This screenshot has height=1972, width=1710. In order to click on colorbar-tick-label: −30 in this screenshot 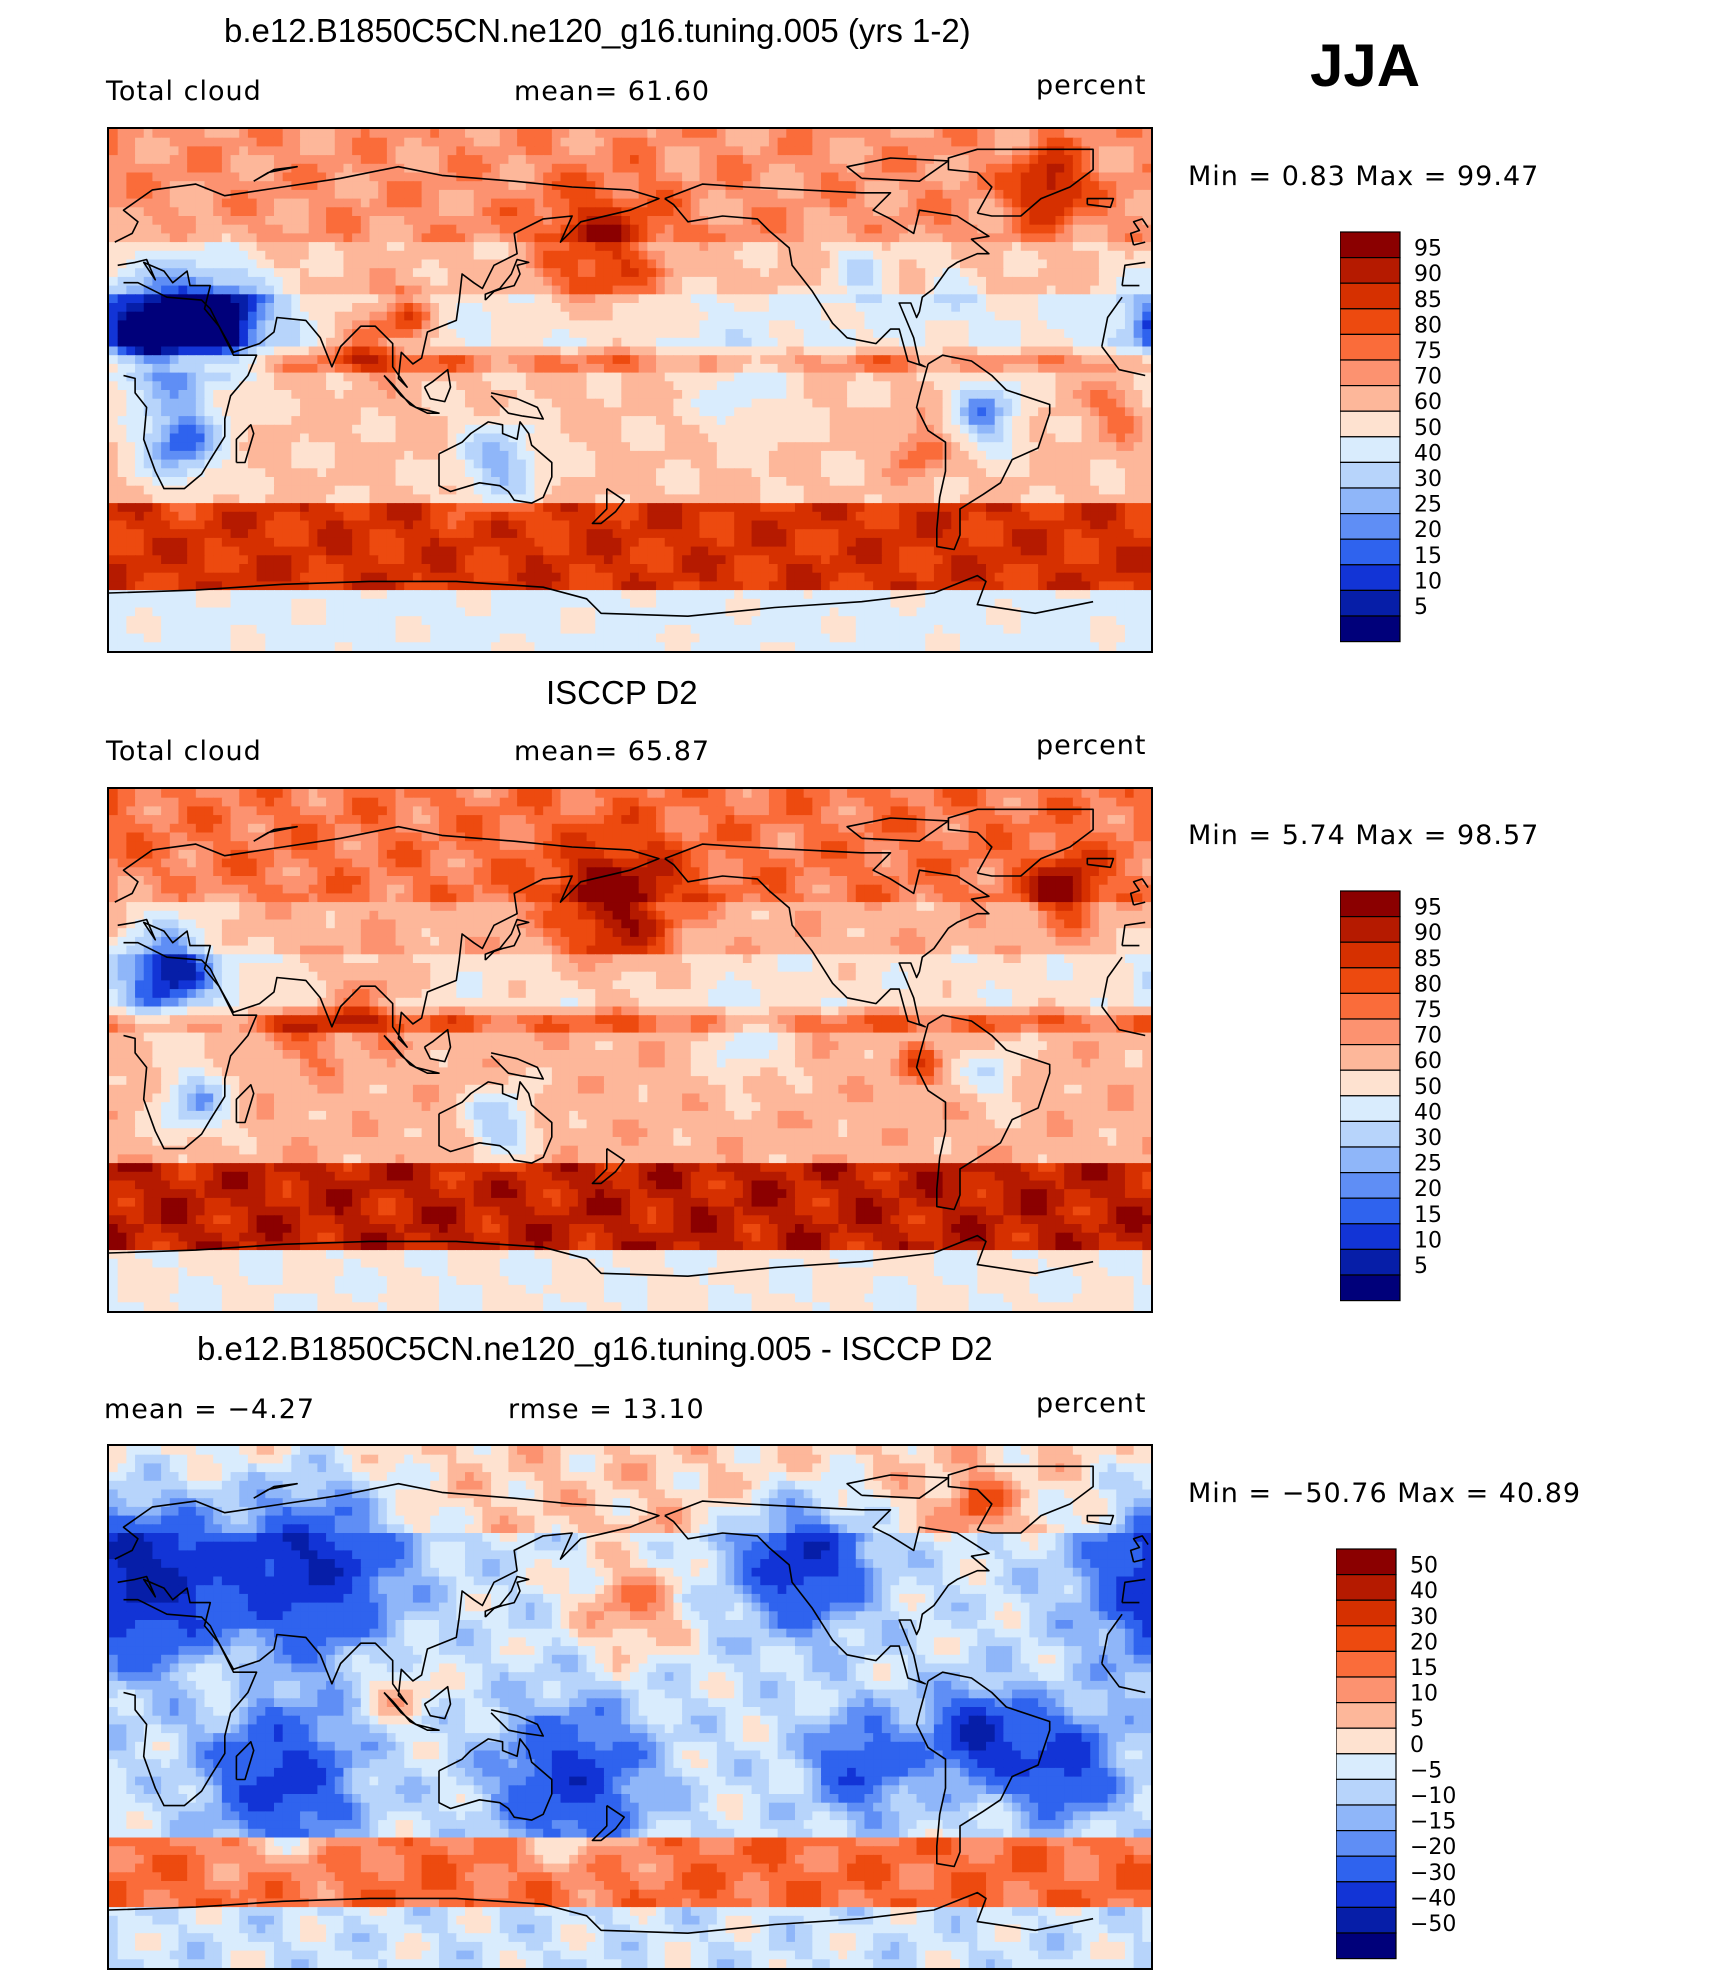, I will do `click(1433, 1873)`.